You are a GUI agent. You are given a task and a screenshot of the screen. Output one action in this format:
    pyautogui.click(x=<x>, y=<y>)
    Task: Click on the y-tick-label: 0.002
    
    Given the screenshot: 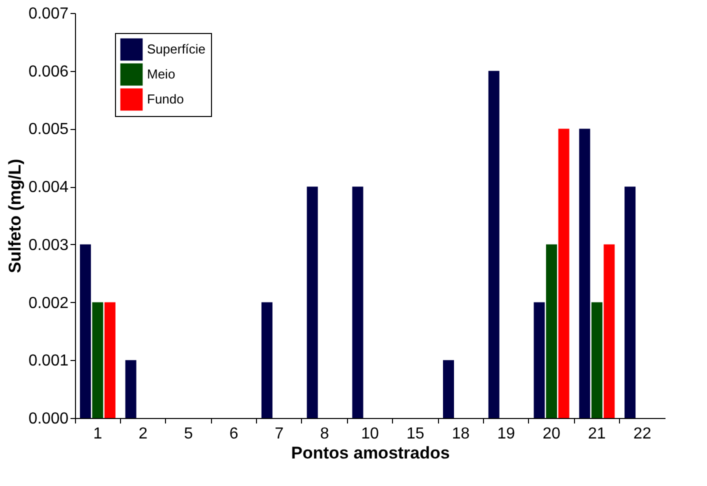 What is the action you would take?
    pyautogui.click(x=48, y=303)
    